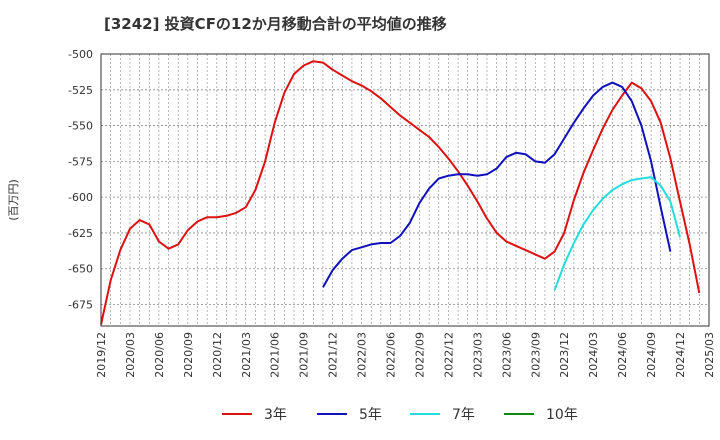 This screenshot has width=720, height=440. I want to click on x-tick-label: 2023/09, so click(535, 355).